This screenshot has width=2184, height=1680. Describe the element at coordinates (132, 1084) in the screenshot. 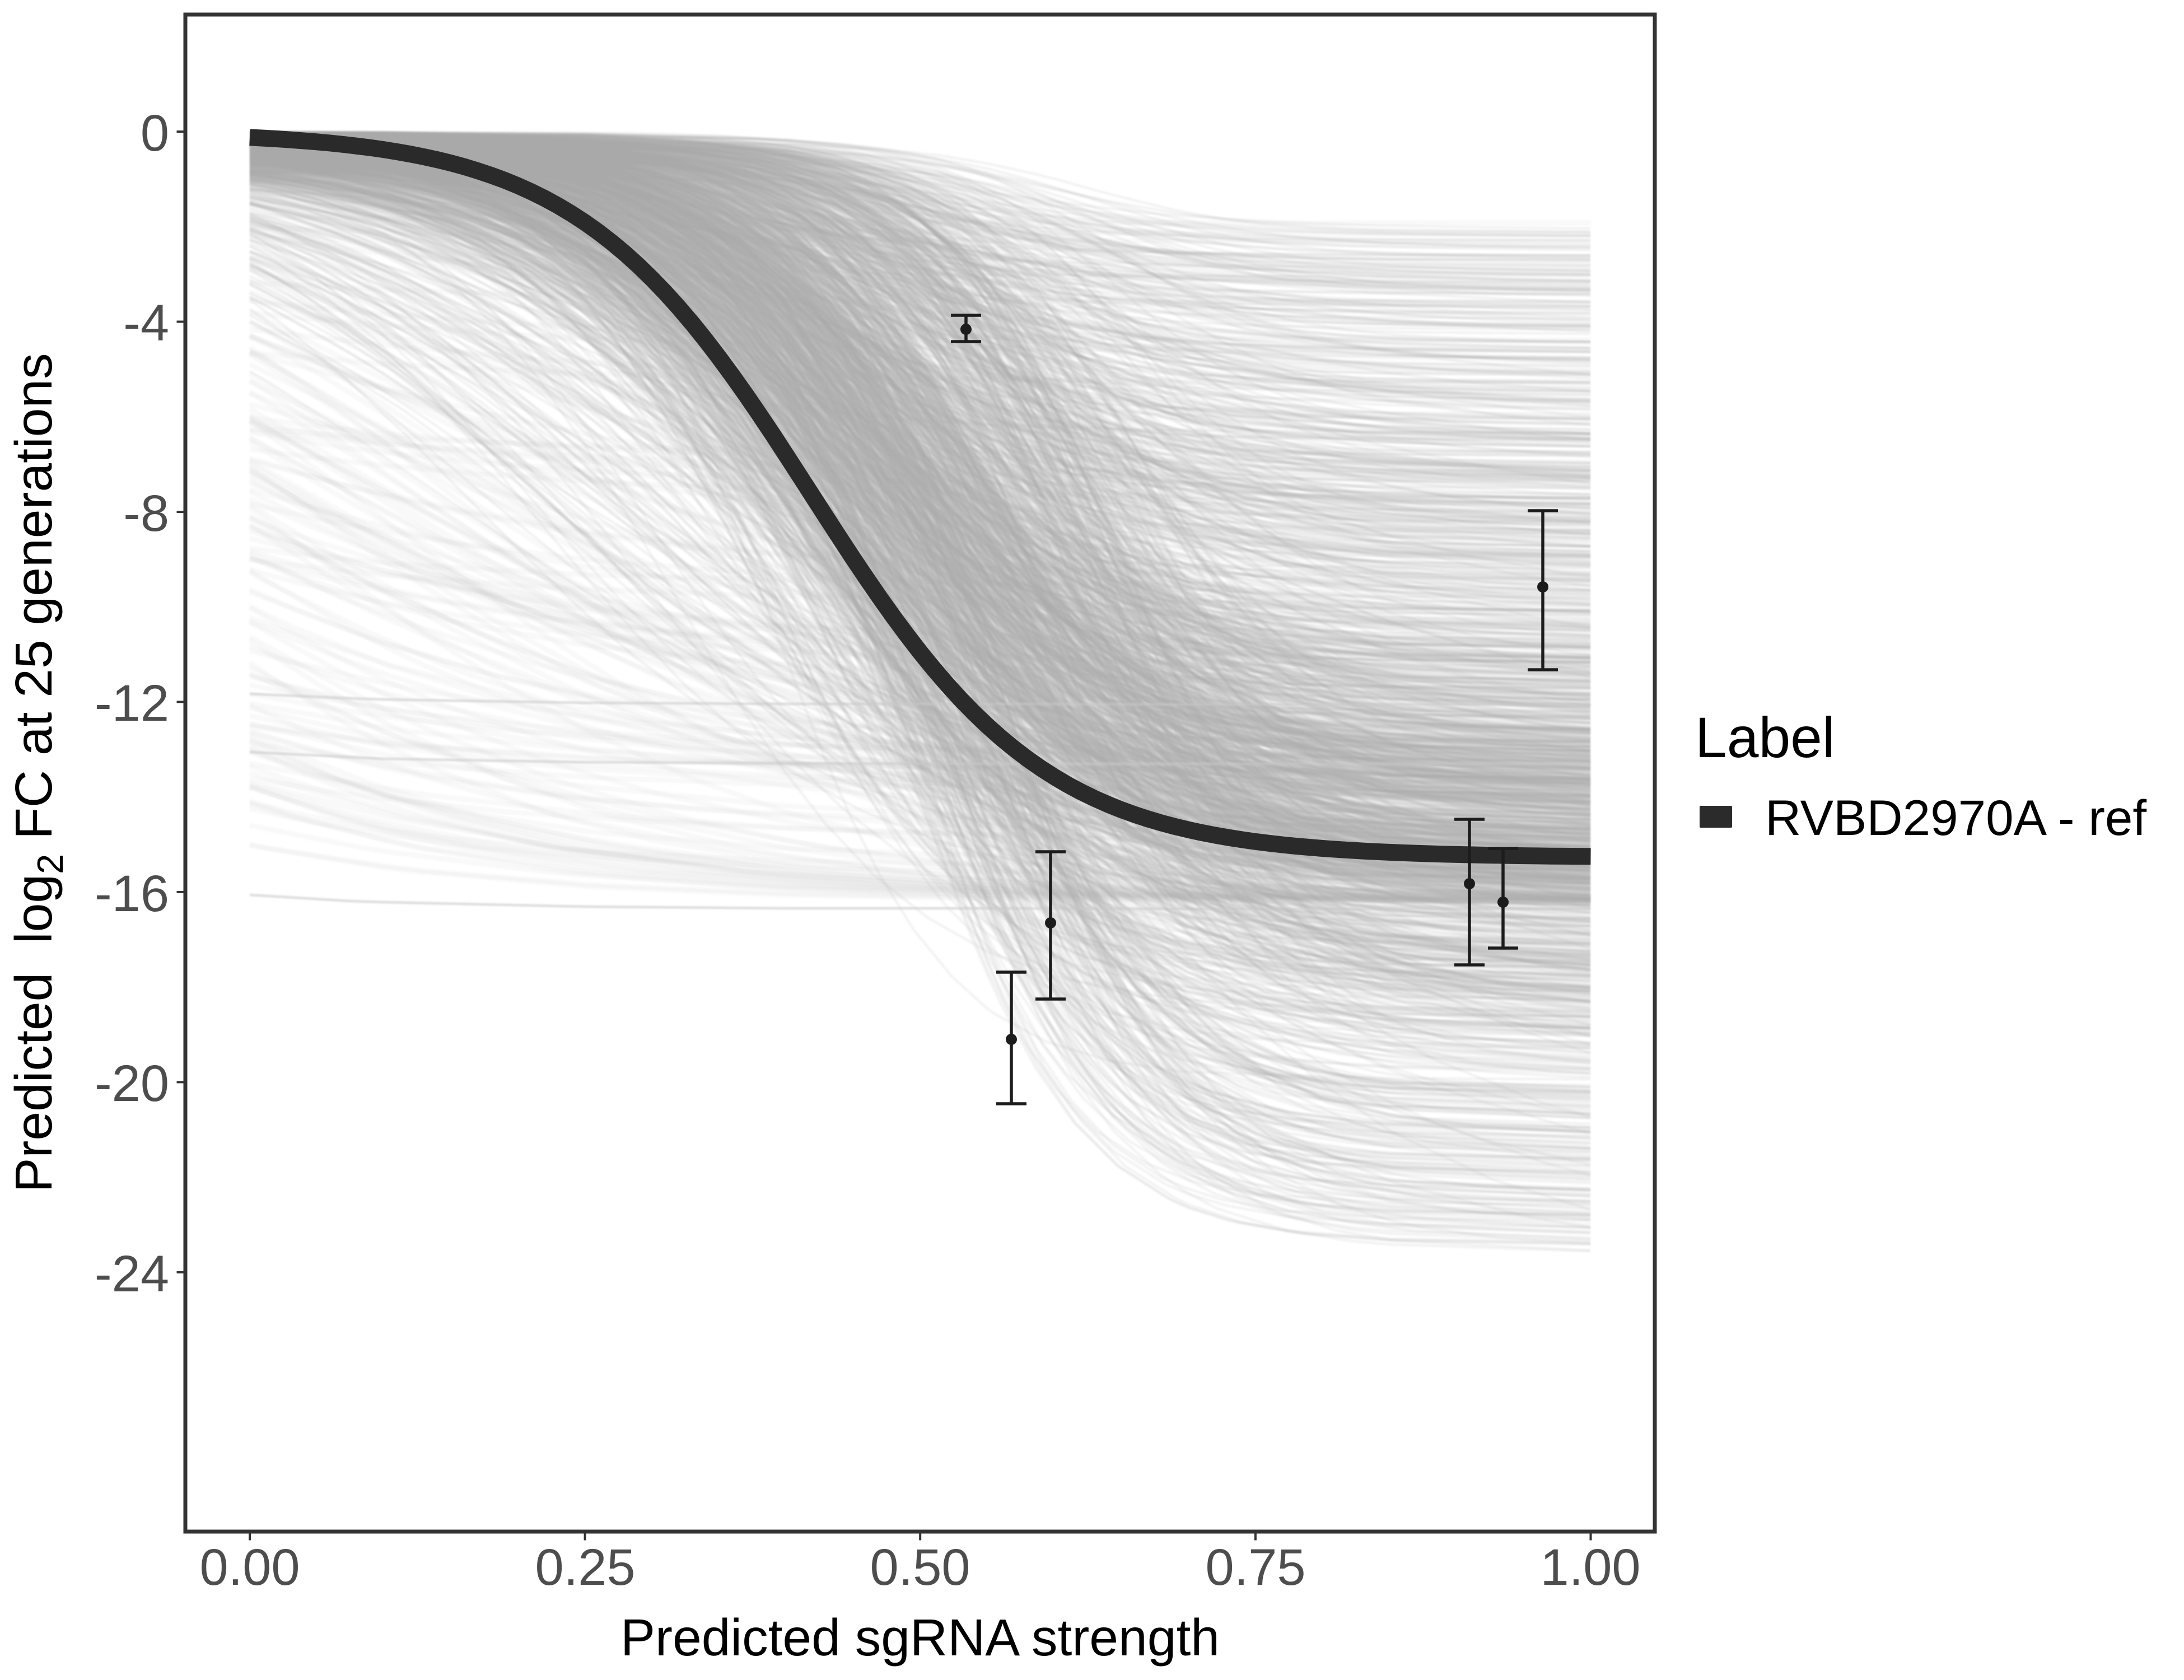

I see `svg-text: -20` at that location.